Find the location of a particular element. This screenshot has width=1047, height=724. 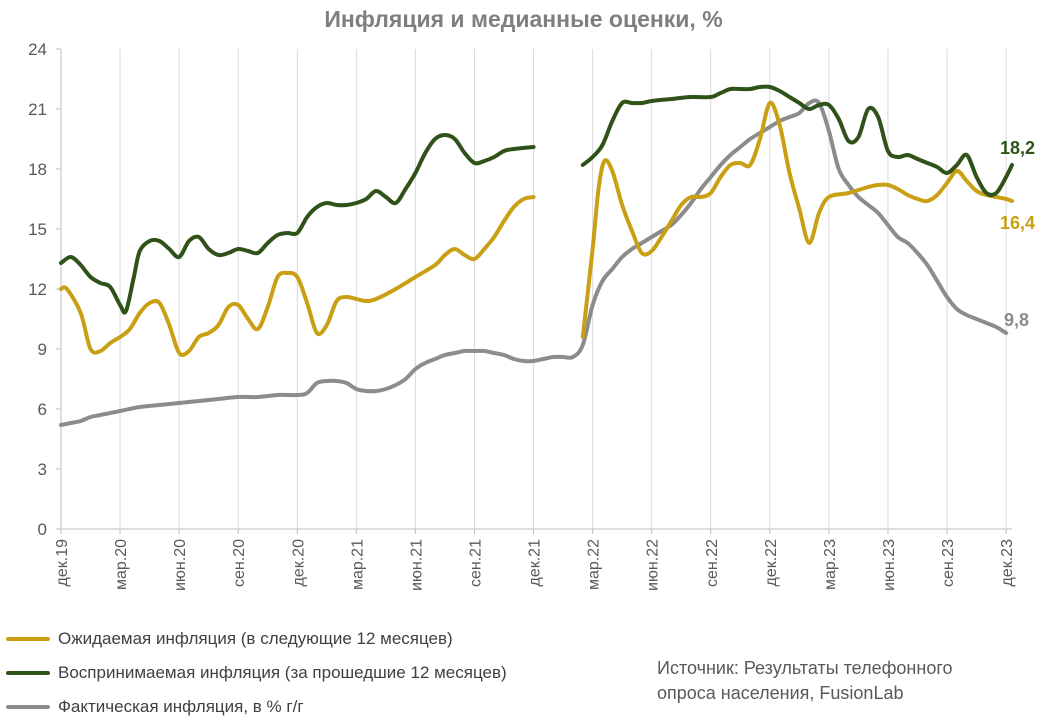

end-label-perceived: 18,2 is located at coordinates (1017, 148).